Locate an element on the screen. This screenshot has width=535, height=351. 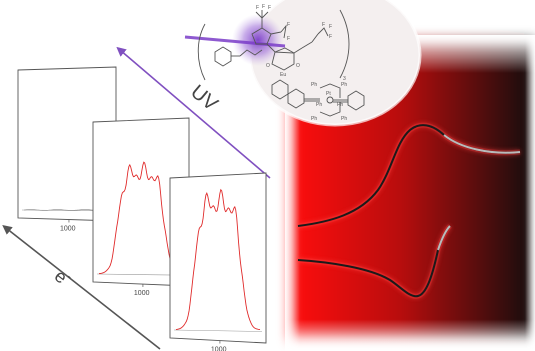
spectrum-signal-front is located at coordinates (218, 259).